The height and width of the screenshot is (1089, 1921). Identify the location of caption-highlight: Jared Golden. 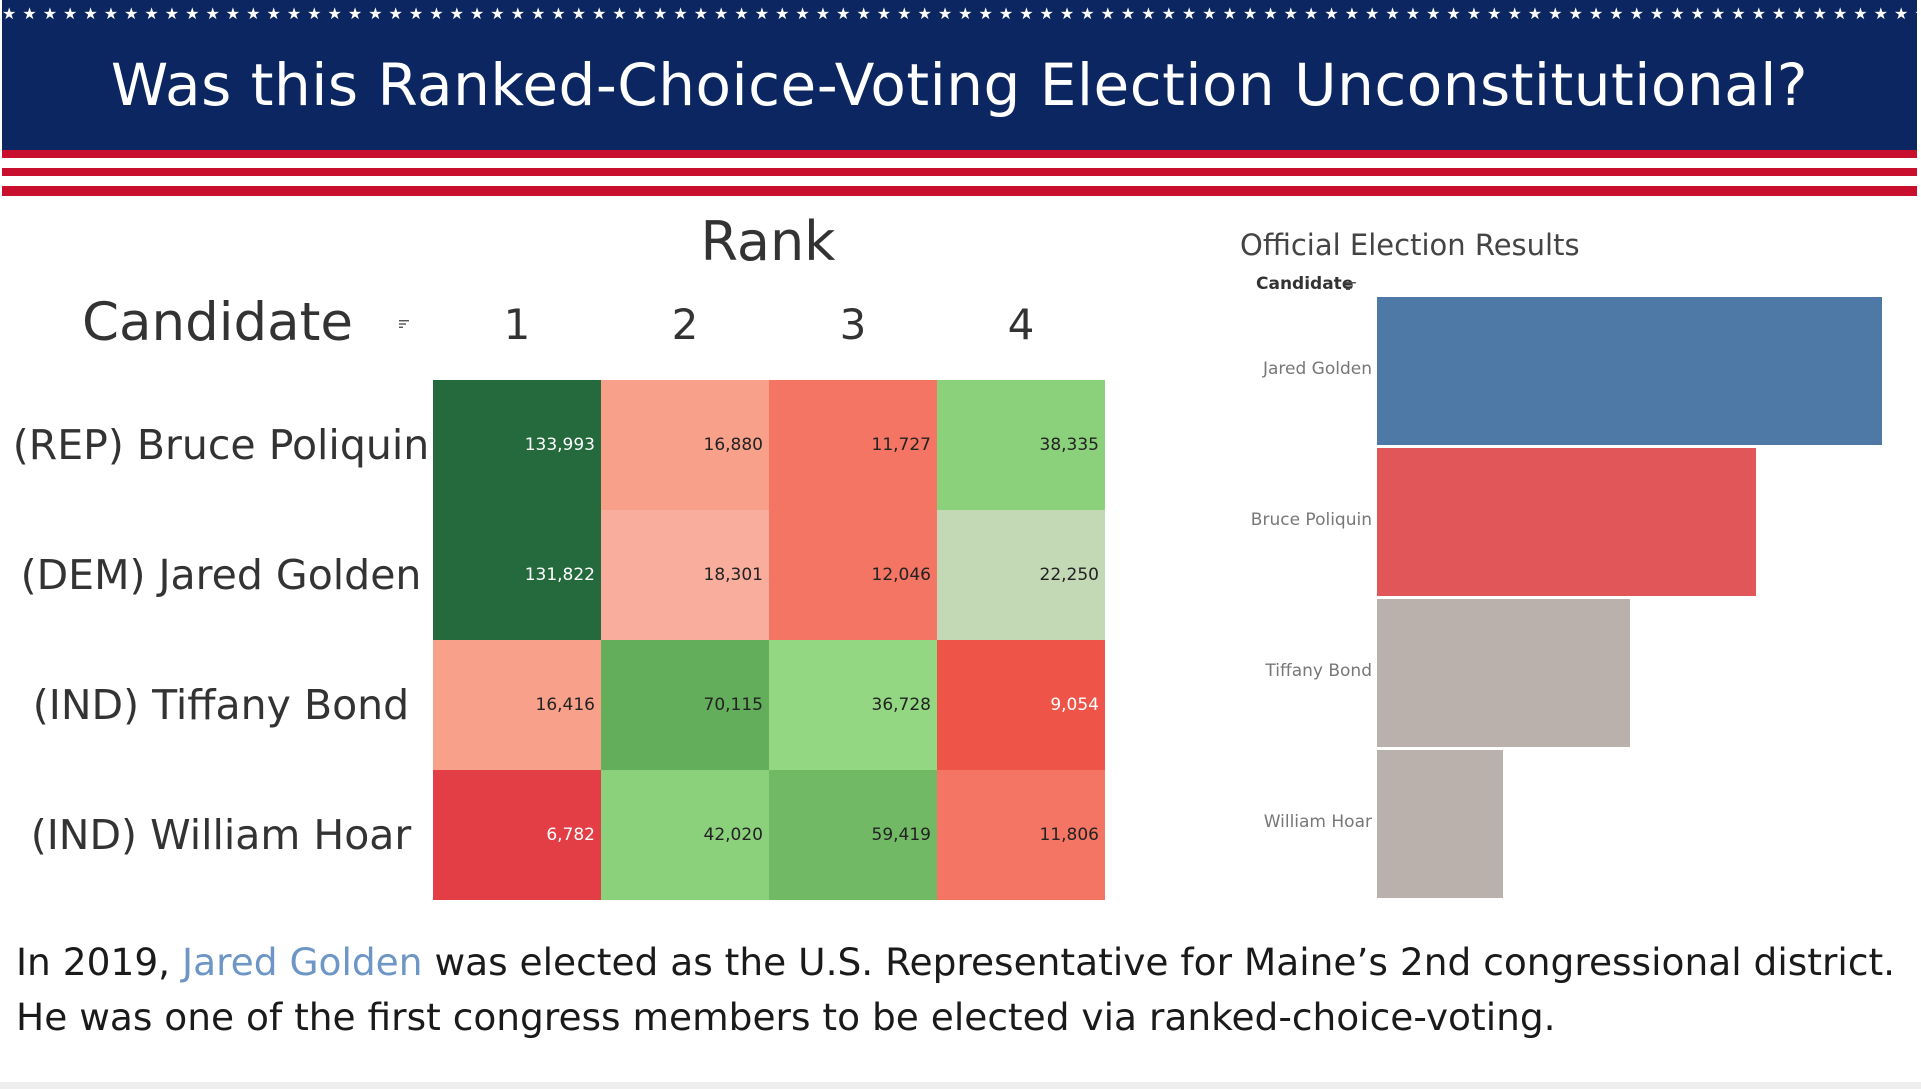
(302, 962).